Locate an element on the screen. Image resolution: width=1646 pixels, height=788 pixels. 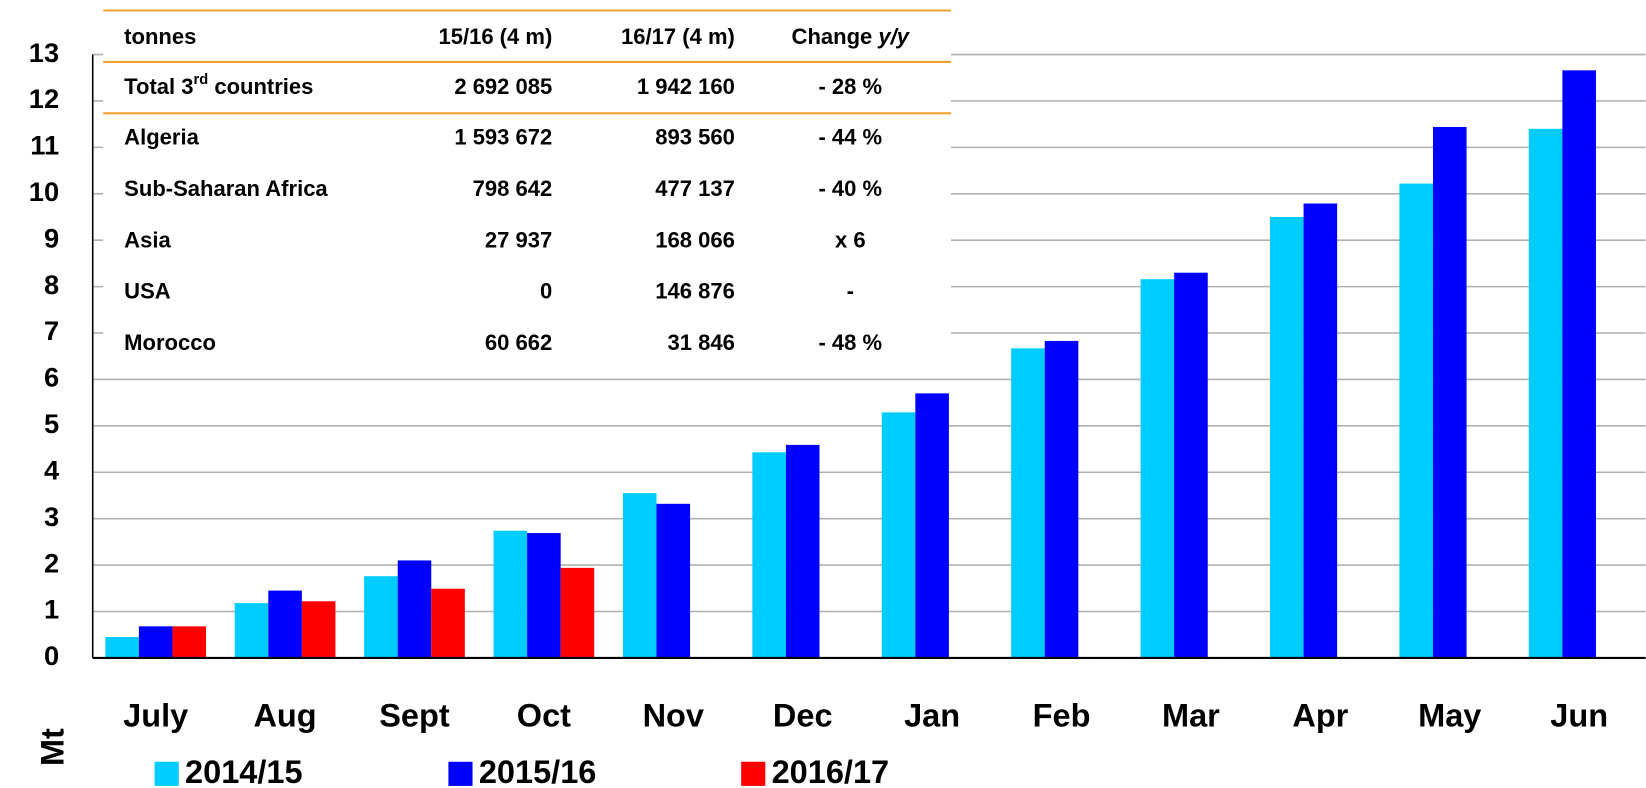
y-tick-label: 1 is located at coordinates (51, 609).